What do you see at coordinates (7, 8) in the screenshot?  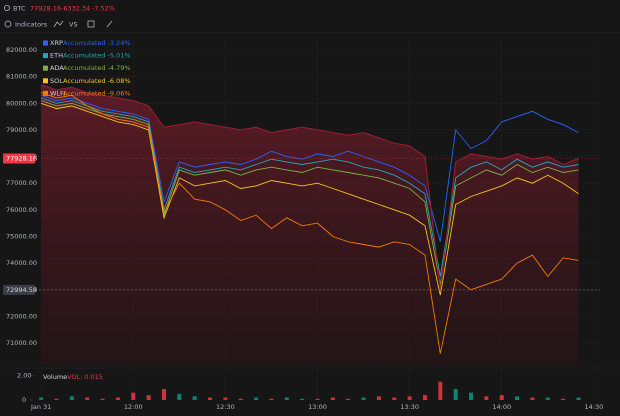 I see `search-icon` at bounding box center [7, 8].